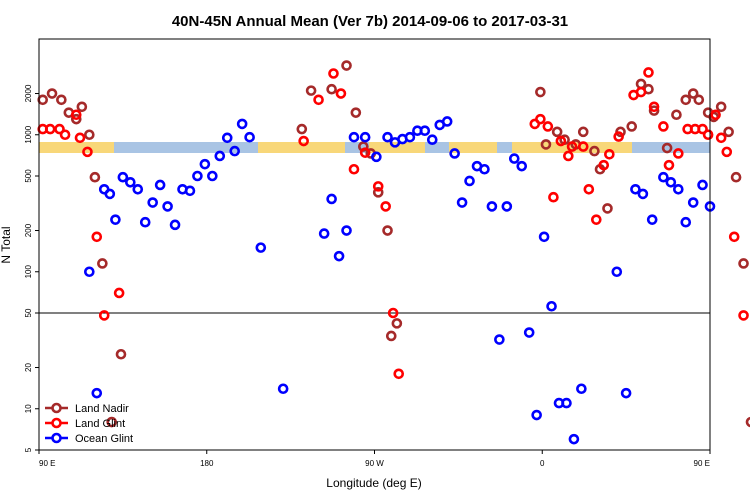  I want to click on y-axis: 5 10 20 50 100 200 500 1000 2000, so click(31, 268).